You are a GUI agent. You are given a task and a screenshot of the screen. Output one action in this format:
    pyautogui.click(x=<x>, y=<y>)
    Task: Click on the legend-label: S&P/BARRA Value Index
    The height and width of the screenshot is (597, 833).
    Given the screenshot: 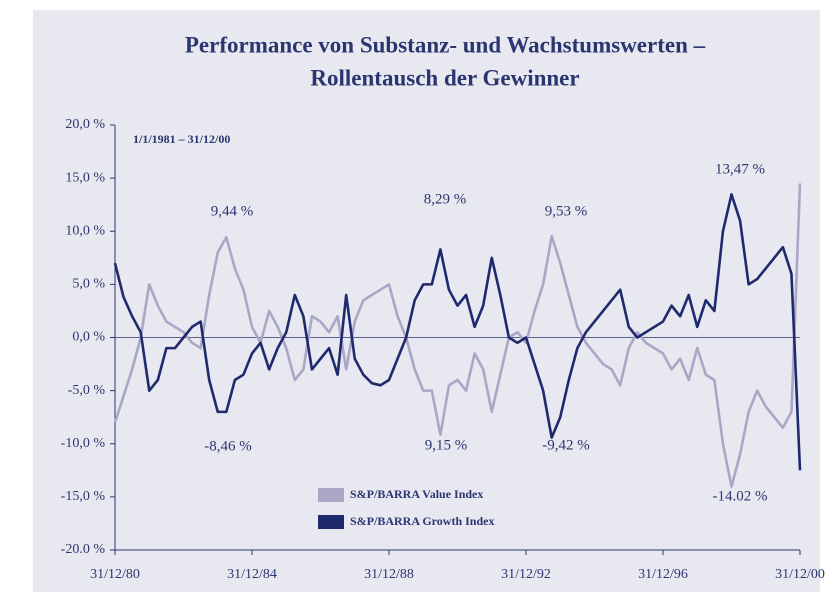 What is the action you would take?
    pyautogui.click(x=416, y=494)
    